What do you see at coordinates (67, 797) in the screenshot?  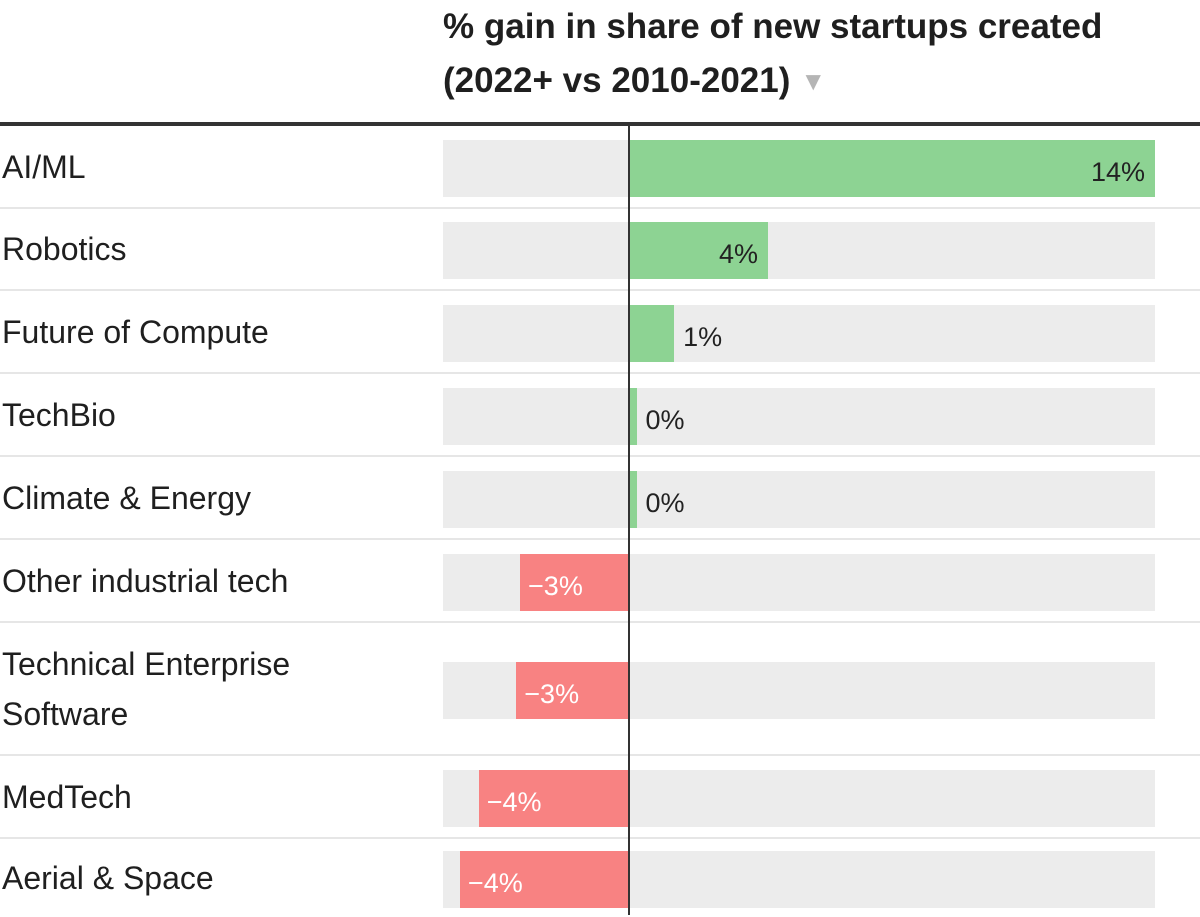 I see `category-label: MedTech` at bounding box center [67, 797].